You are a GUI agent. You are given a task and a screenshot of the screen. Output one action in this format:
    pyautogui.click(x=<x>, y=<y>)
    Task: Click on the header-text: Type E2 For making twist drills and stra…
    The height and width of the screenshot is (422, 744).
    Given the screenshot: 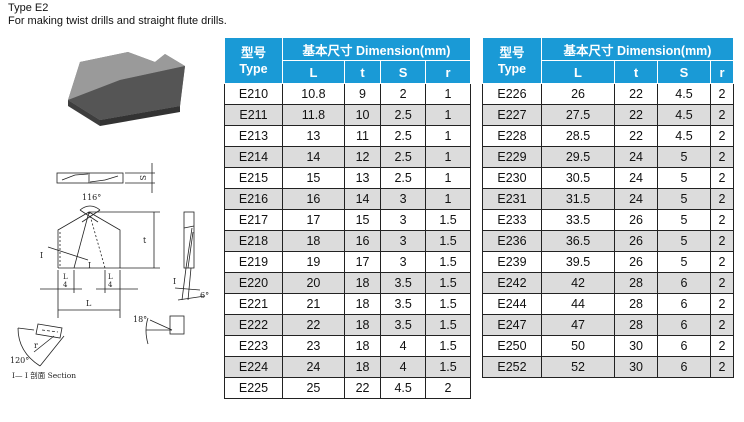 What is the action you would take?
    pyautogui.click(x=117, y=15)
    